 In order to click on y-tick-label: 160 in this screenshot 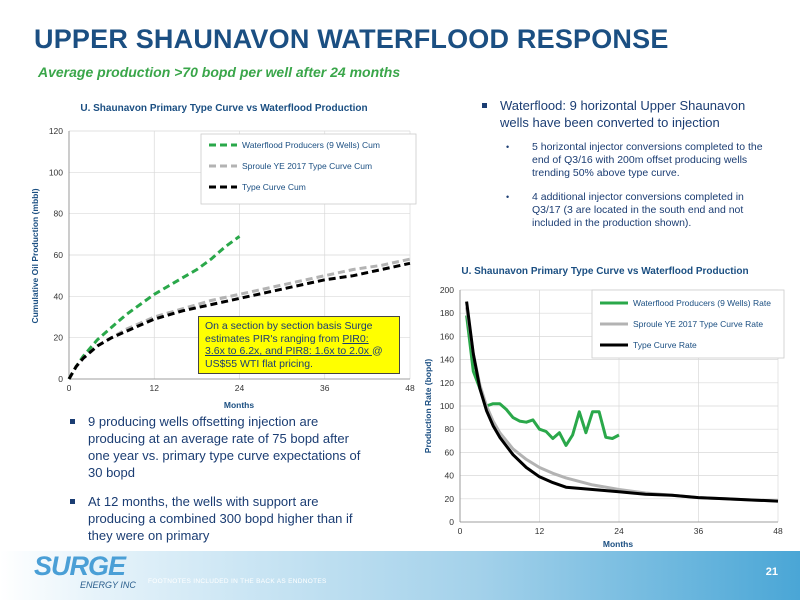, I will do `click(447, 336)`.